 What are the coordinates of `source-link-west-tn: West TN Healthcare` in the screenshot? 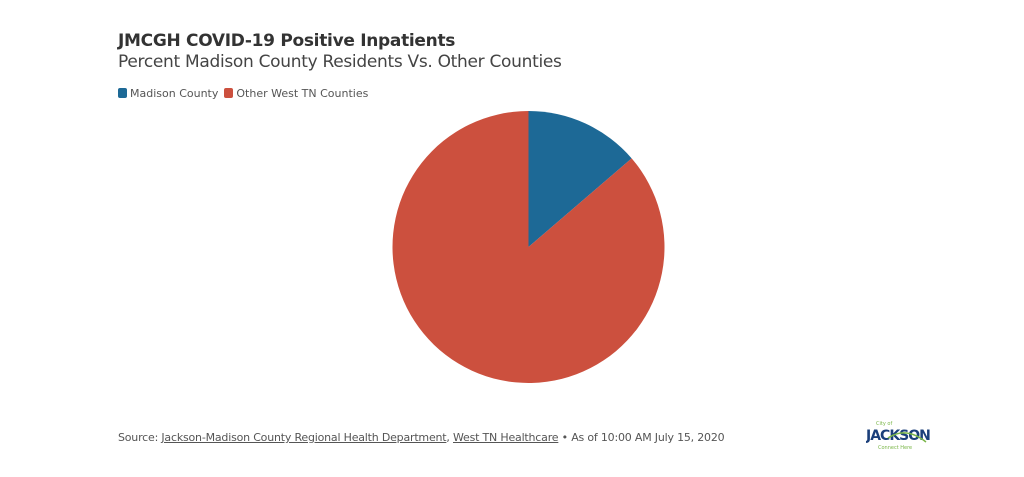 It's located at (506, 437).